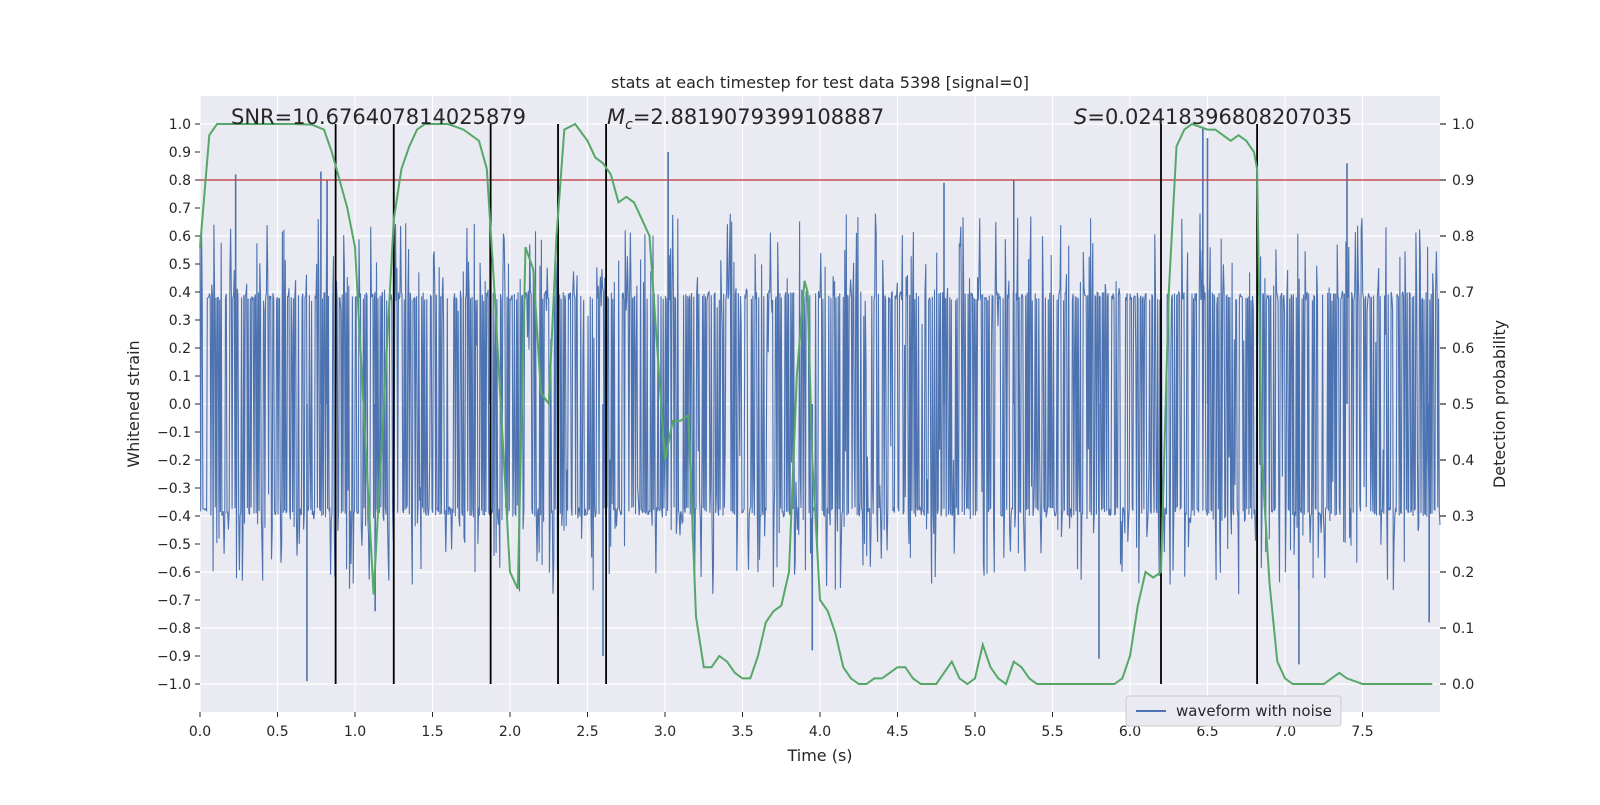 The image size is (1600, 805). What do you see at coordinates (1463, 349) in the screenshot?
I see `y2-tick-label-4: 0.6` at bounding box center [1463, 349].